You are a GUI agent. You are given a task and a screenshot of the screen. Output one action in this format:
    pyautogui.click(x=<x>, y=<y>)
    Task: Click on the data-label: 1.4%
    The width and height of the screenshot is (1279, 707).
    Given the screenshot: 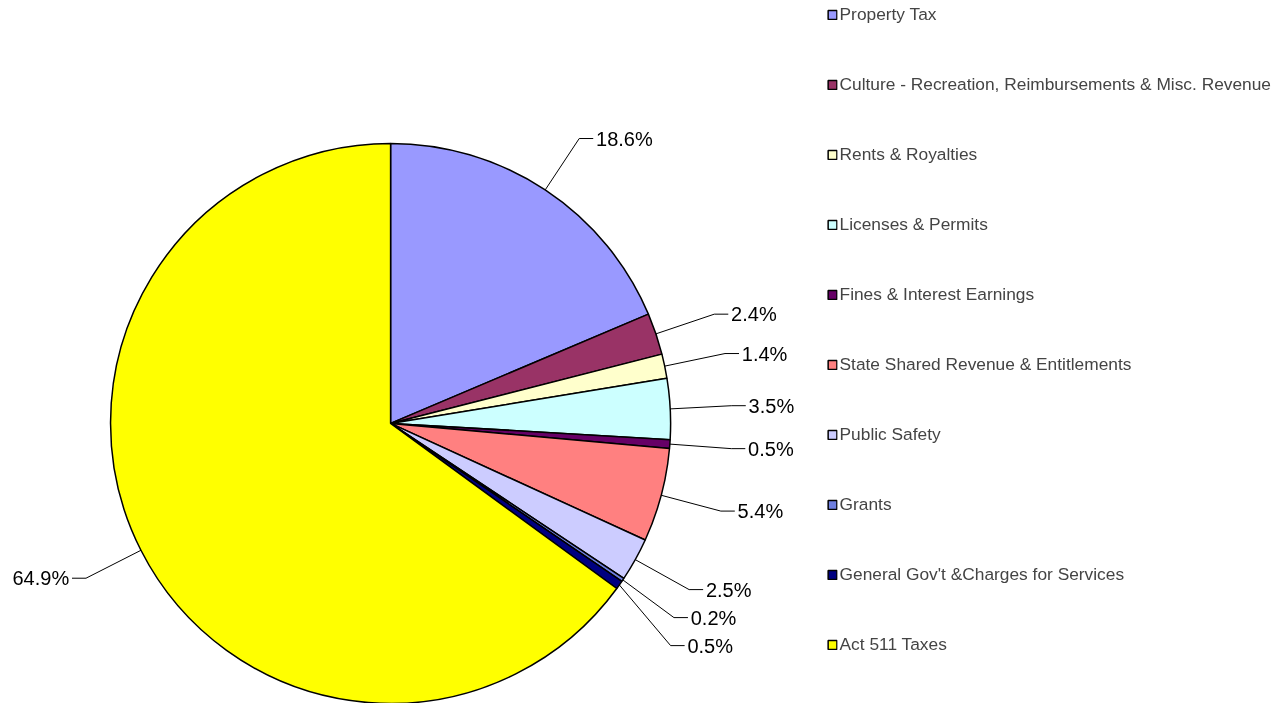 What is the action you would take?
    pyautogui.click(x=764, y=353)
    